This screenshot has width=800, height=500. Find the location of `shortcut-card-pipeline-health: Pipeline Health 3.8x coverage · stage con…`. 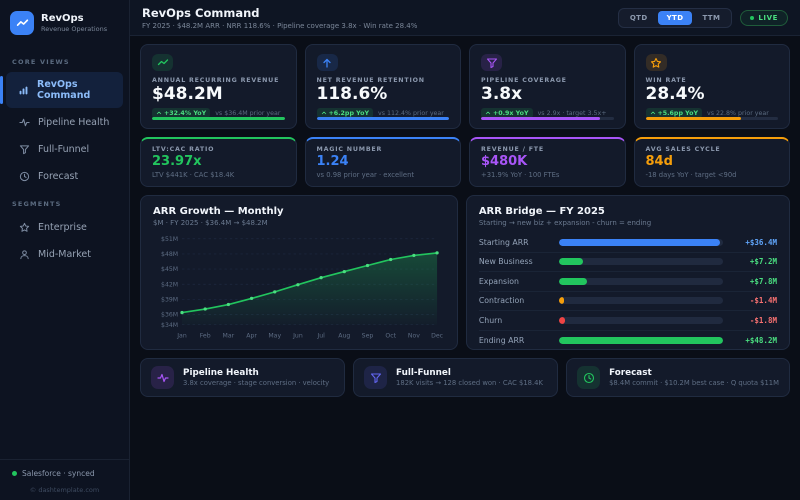

shortcut-card-pipeline-health: Pipeline Health 3.8x coverage · stage con… is located at coordinates (243, 377).